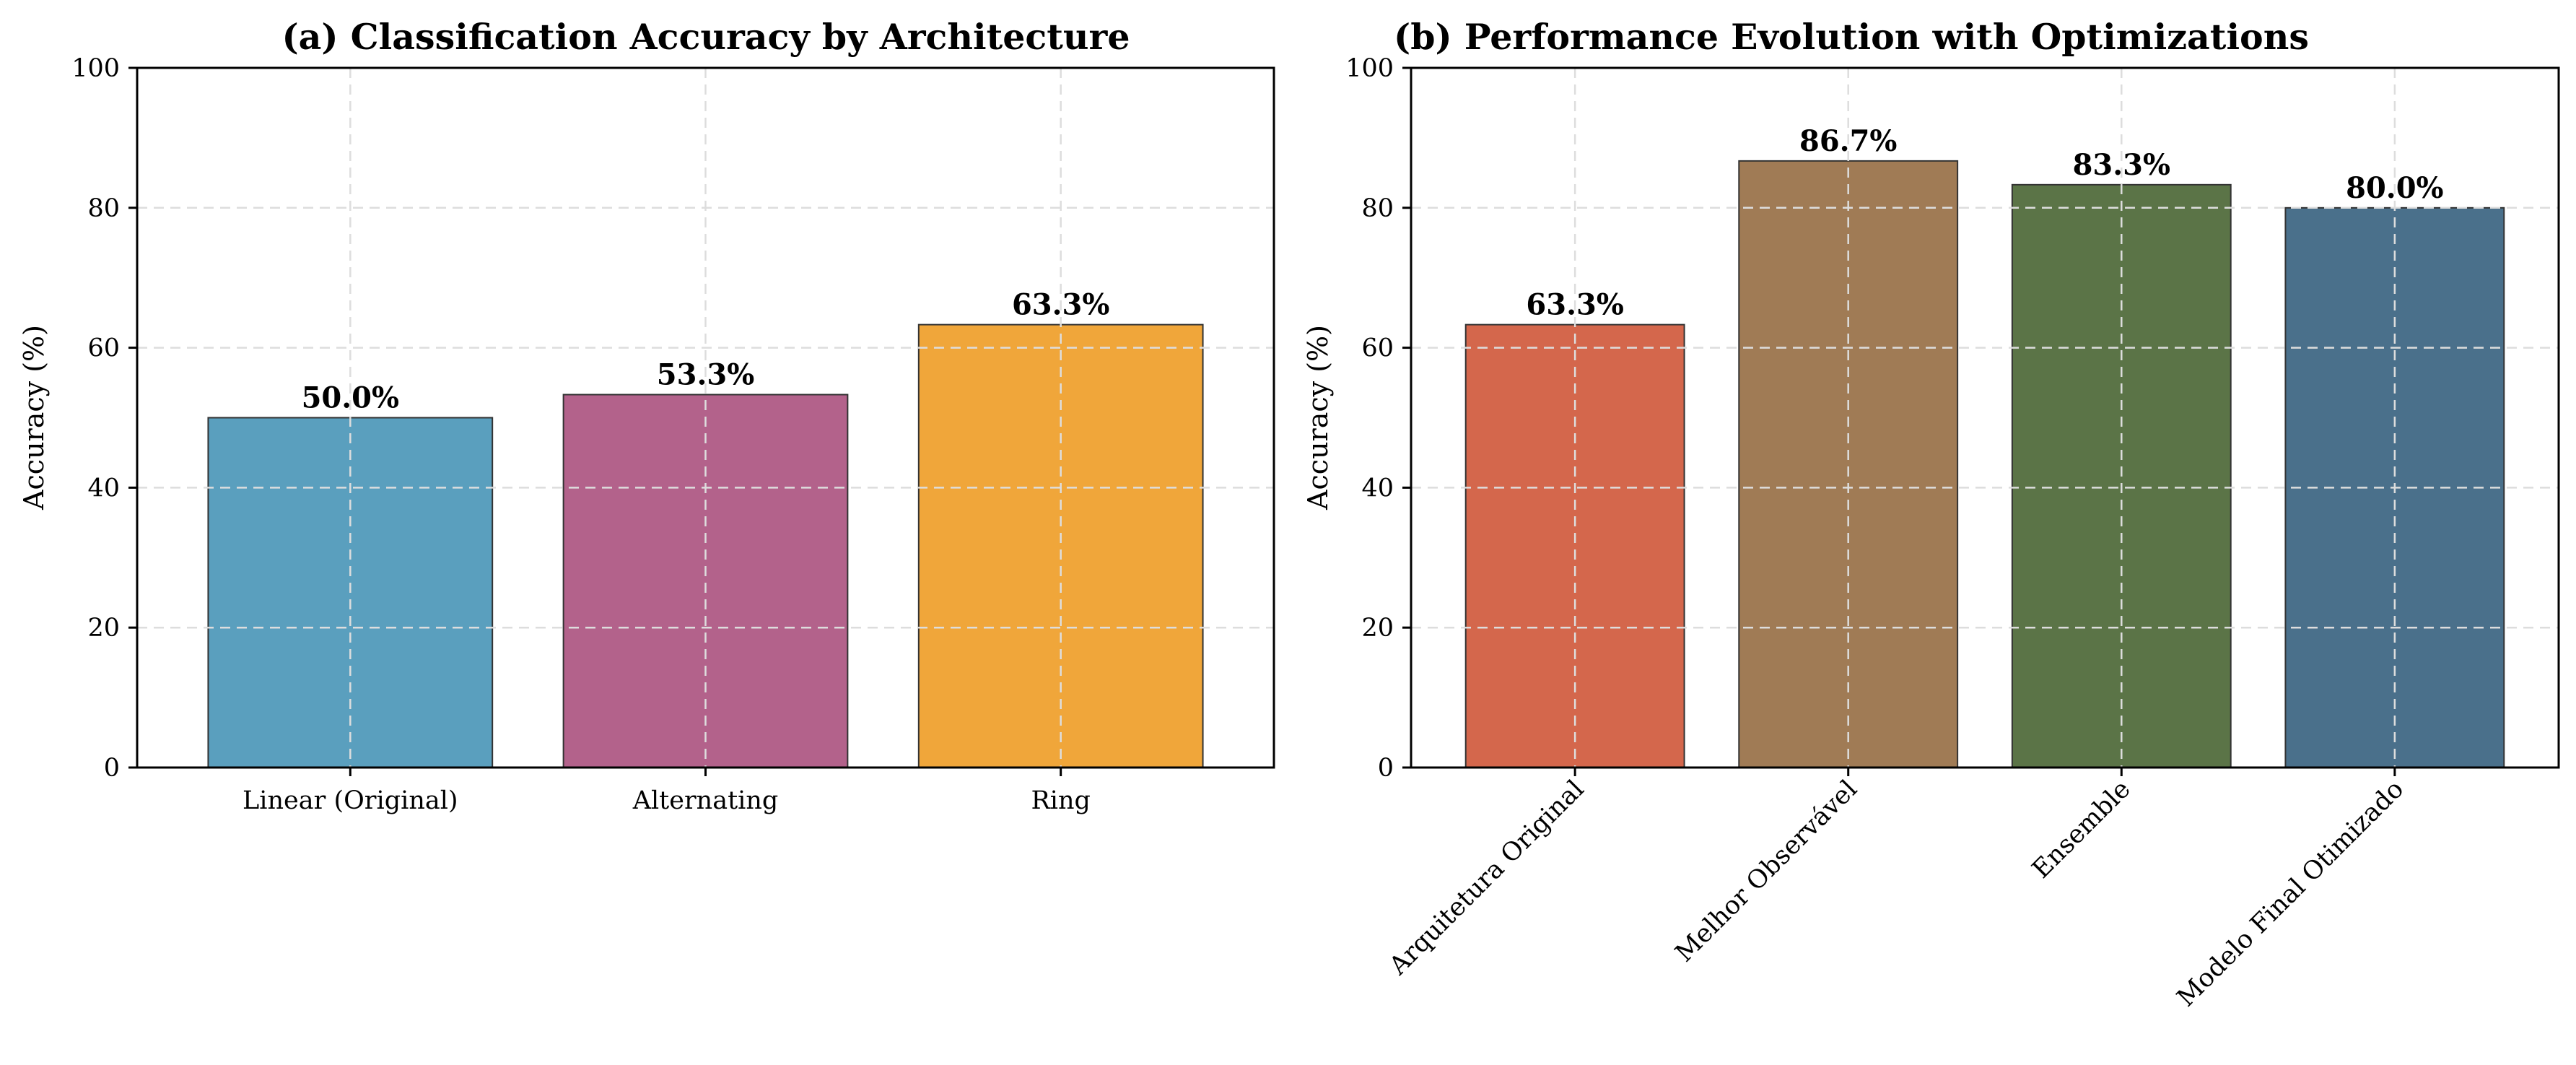 Image resolution: width=2576 pixels, height=1065 pixels. What do you see at coordinates (1377, 209) in the screenshot?
I see `y-tick-label-b-4: 80` at bounding box center [1377, 209].